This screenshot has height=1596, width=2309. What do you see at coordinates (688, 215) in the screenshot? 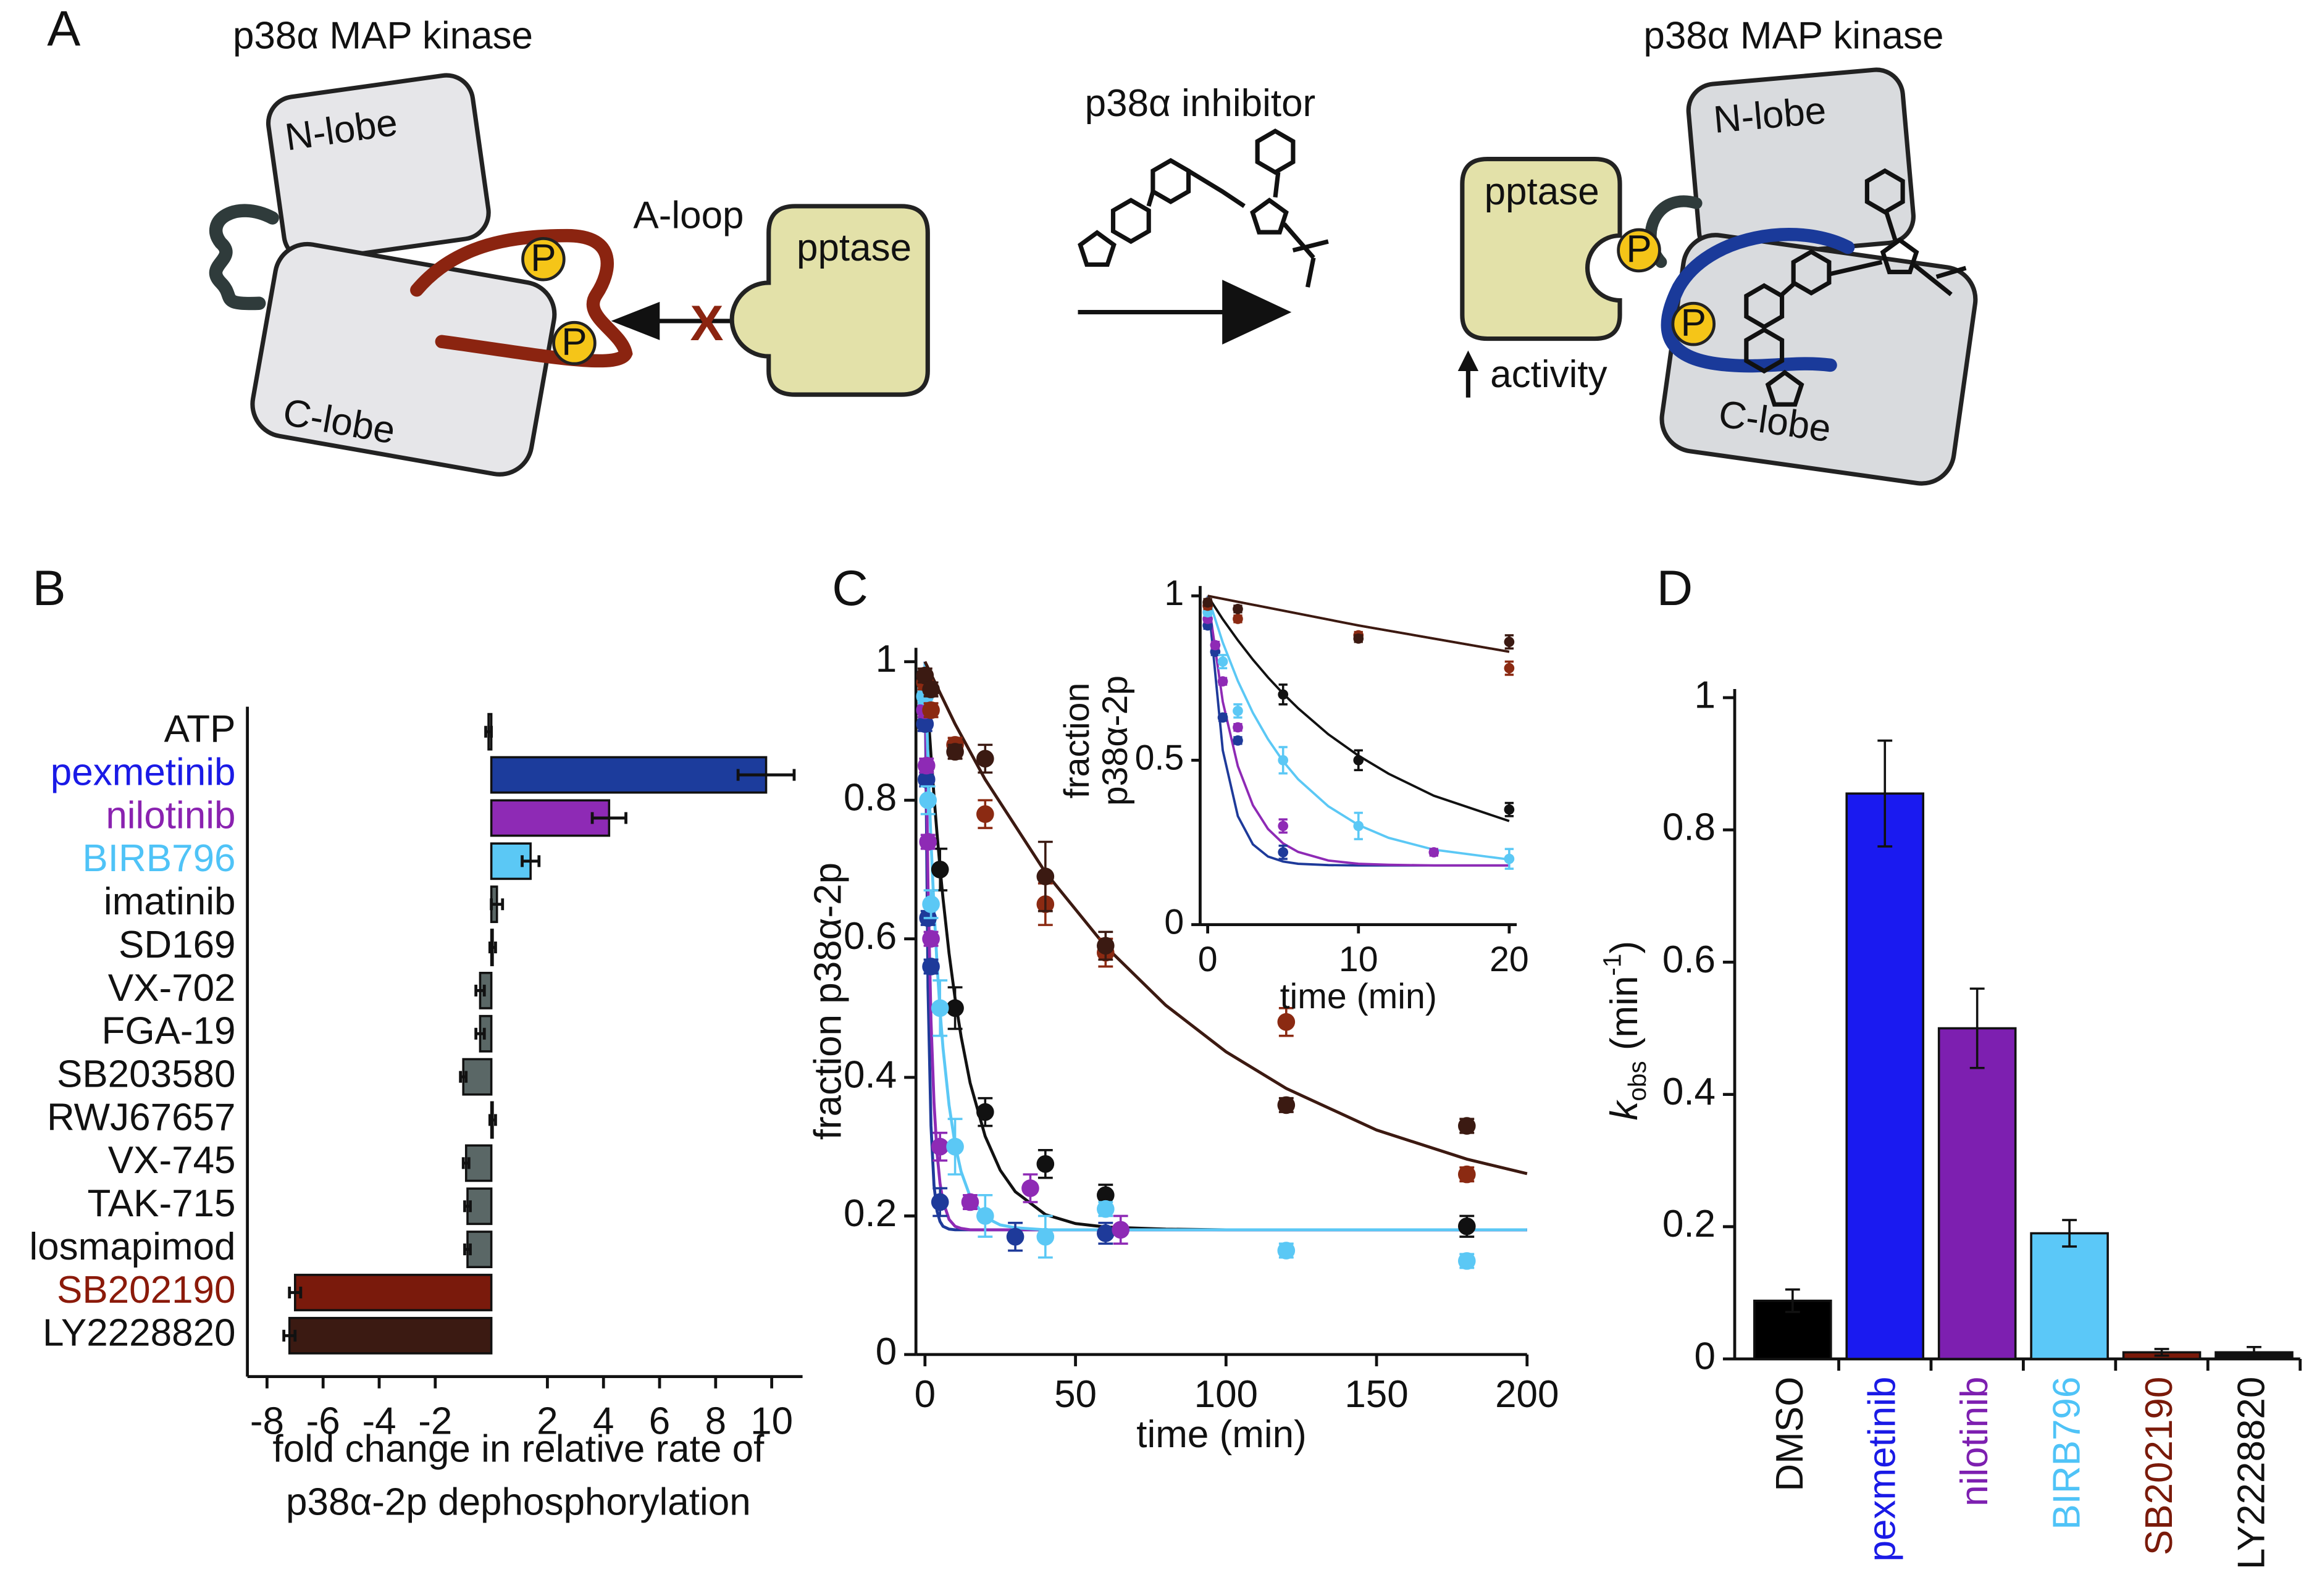
I see `a-loop-label: A-loop` at bounding box center [688, 215].